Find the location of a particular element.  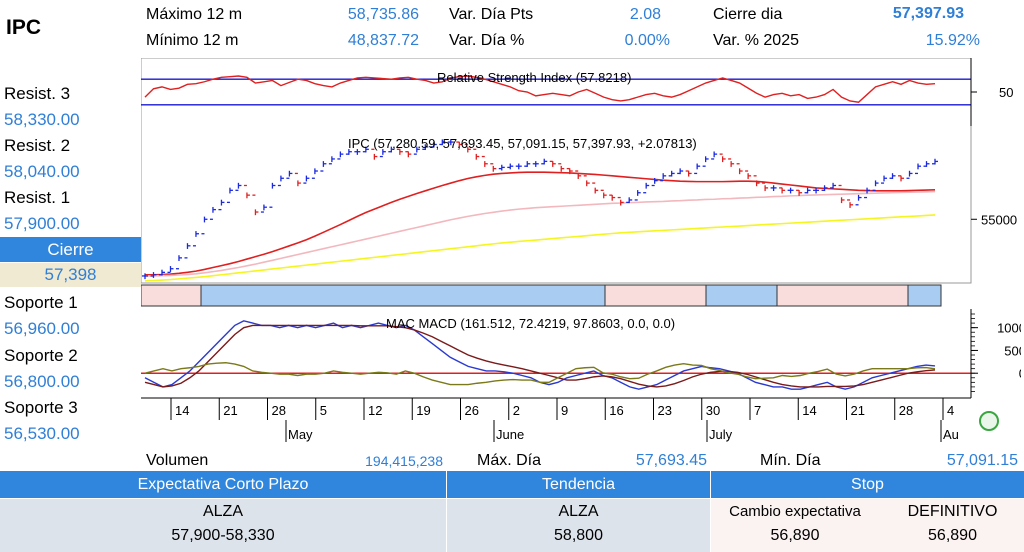

expectativa-range: 57,900-58,330 is located at coordinates (223, 535).